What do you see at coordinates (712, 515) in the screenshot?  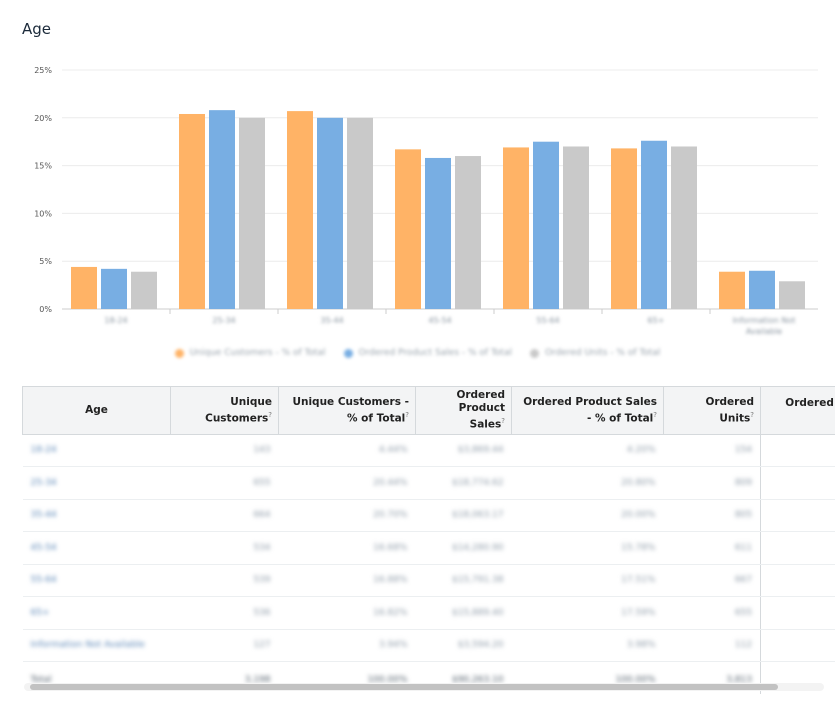 I see `table-cell: 805` at bounding box center [712, 515].